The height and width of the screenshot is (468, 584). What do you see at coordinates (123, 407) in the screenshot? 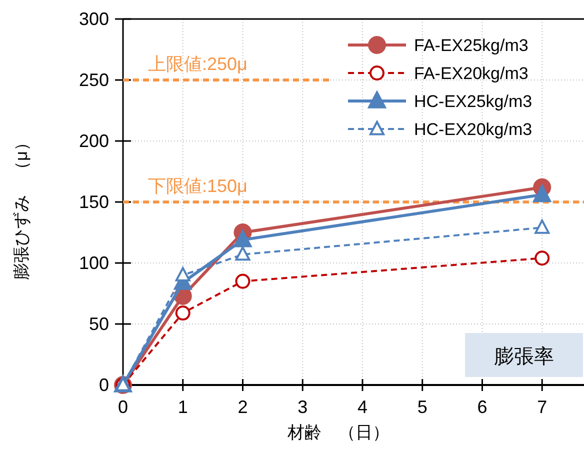
I see `x-tick-label: 0` at bounding box center [123, 407].